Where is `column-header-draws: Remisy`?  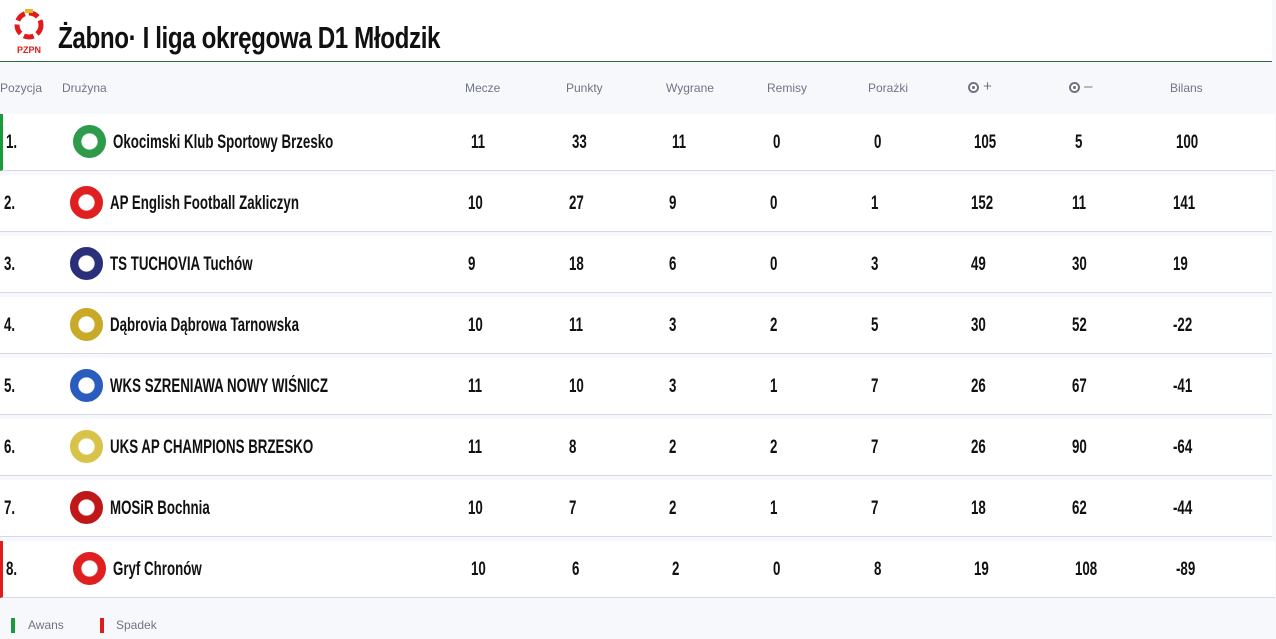
column-header-draws: Remisy is located at coordinates (787, 88).